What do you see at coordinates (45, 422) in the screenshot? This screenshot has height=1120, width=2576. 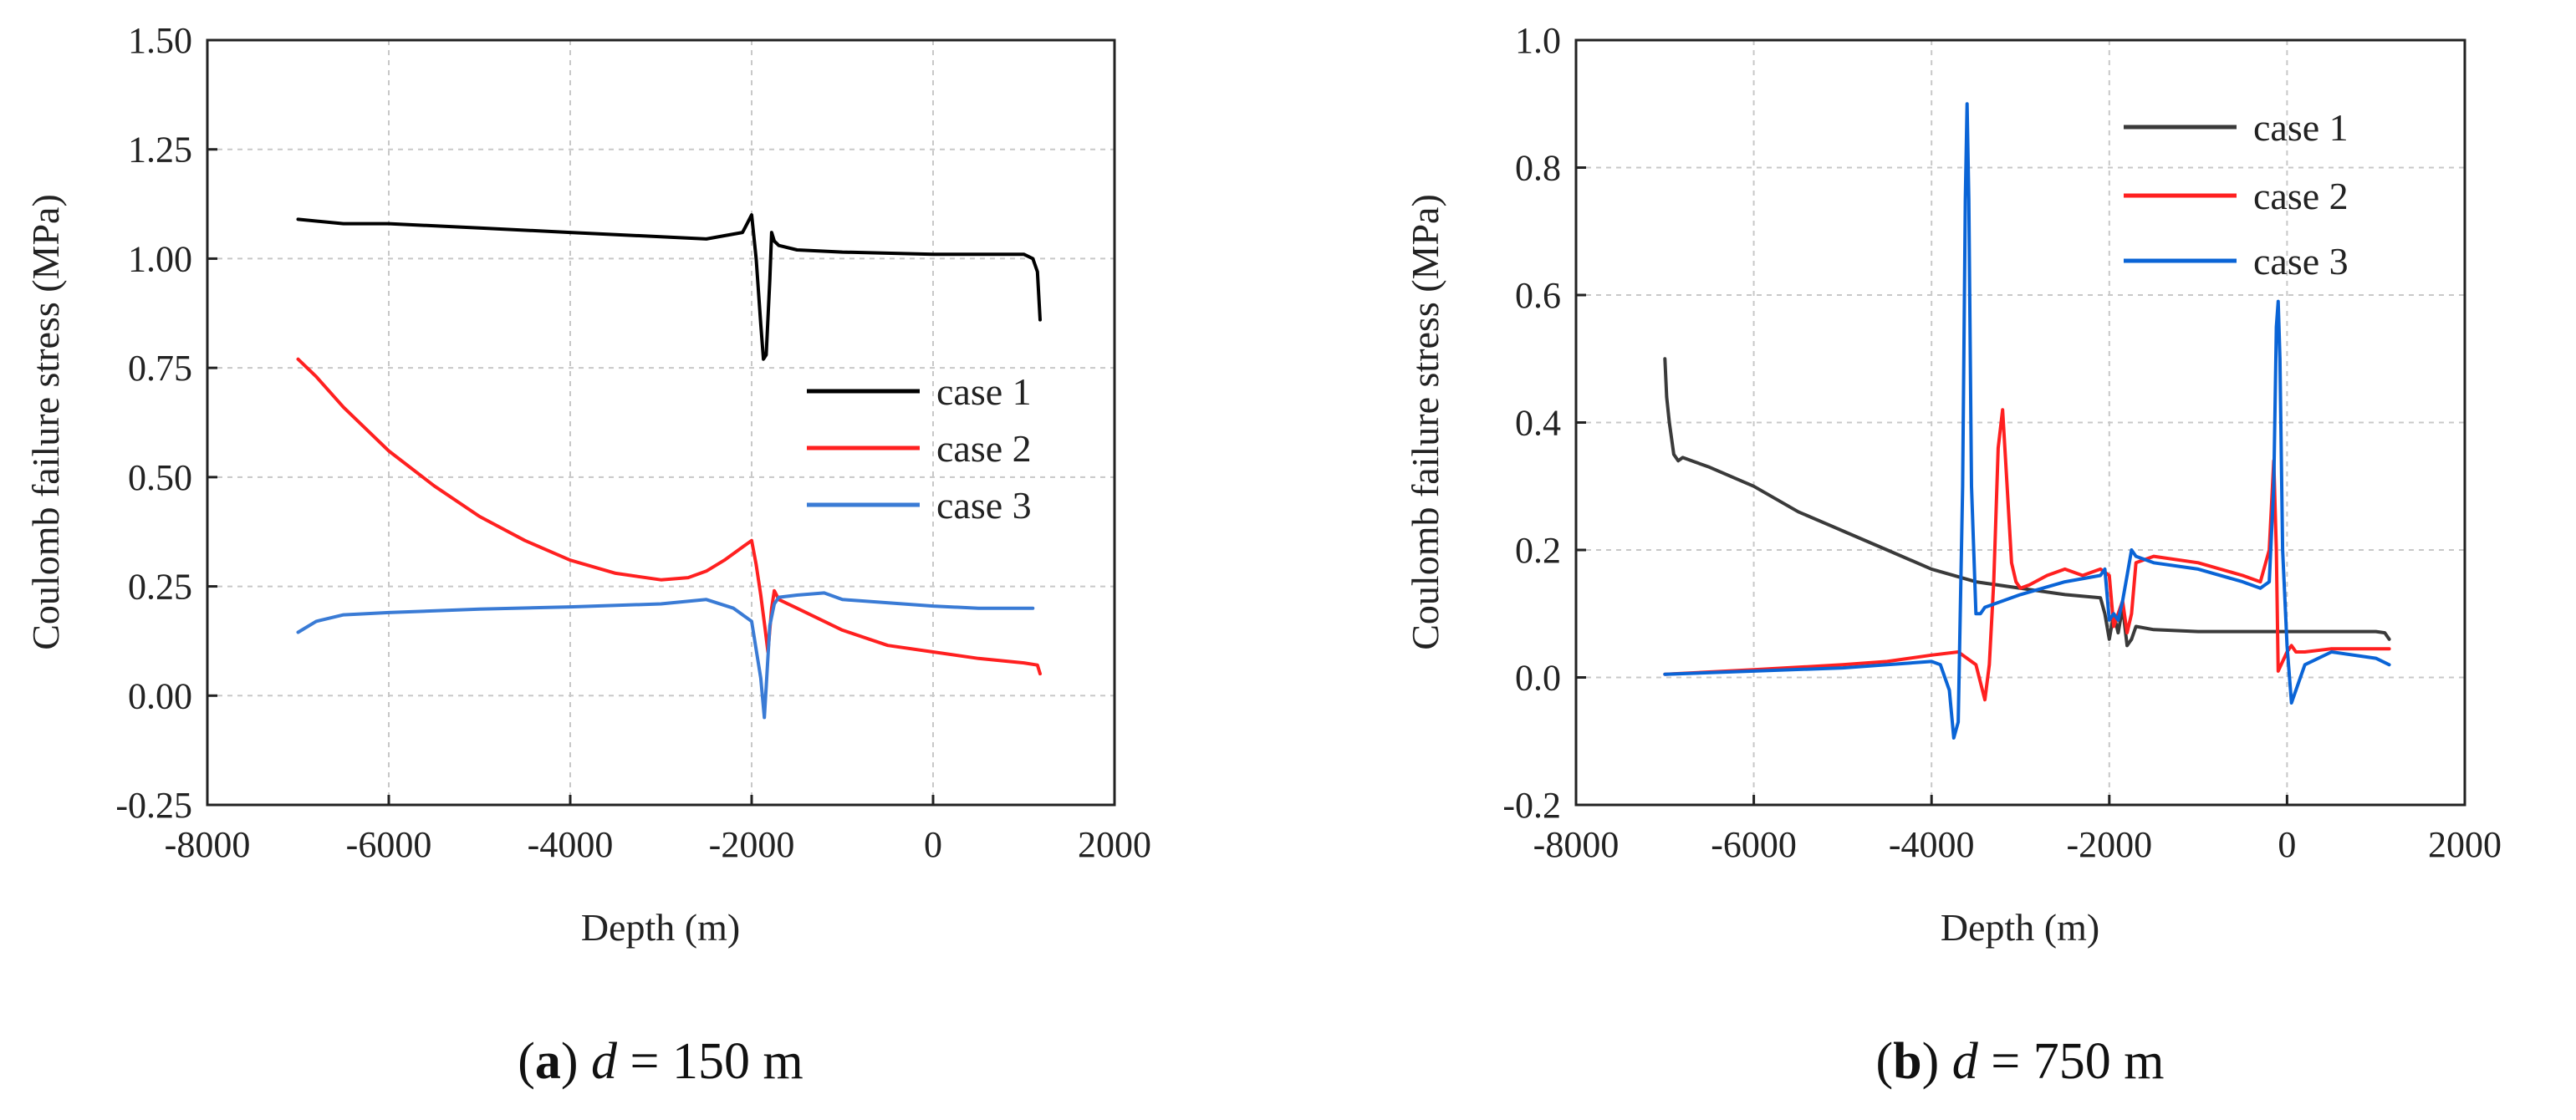 I see `y-axis-label-a: Coulomb failure stress (MPa)` at bounding box center [45, 422].